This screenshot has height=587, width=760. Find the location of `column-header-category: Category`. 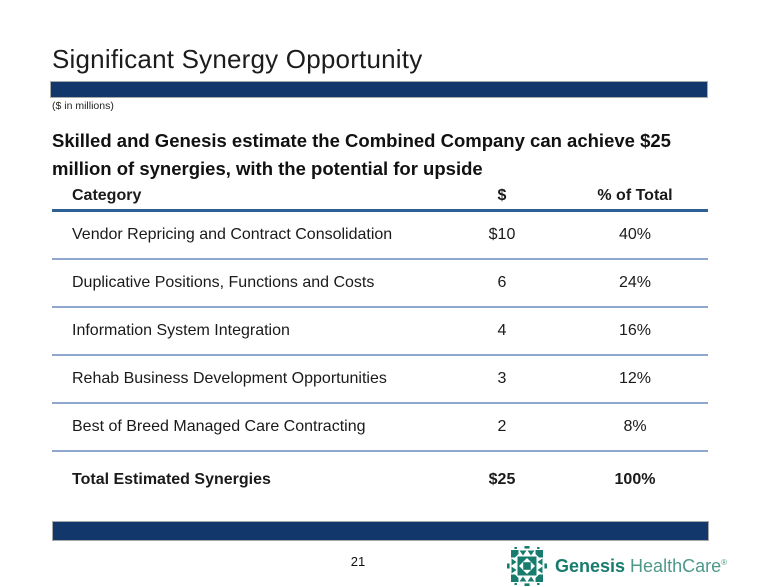

column-header-category: Category is located at coordinates (107, 195).